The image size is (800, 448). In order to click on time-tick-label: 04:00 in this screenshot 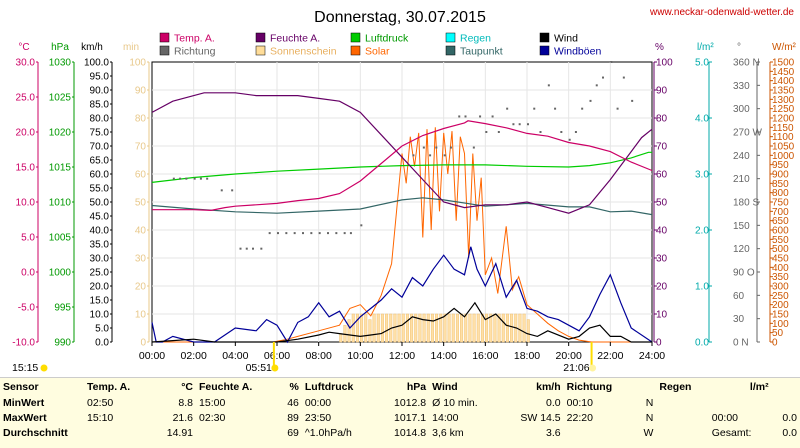, I will do `click(235, 356)`.